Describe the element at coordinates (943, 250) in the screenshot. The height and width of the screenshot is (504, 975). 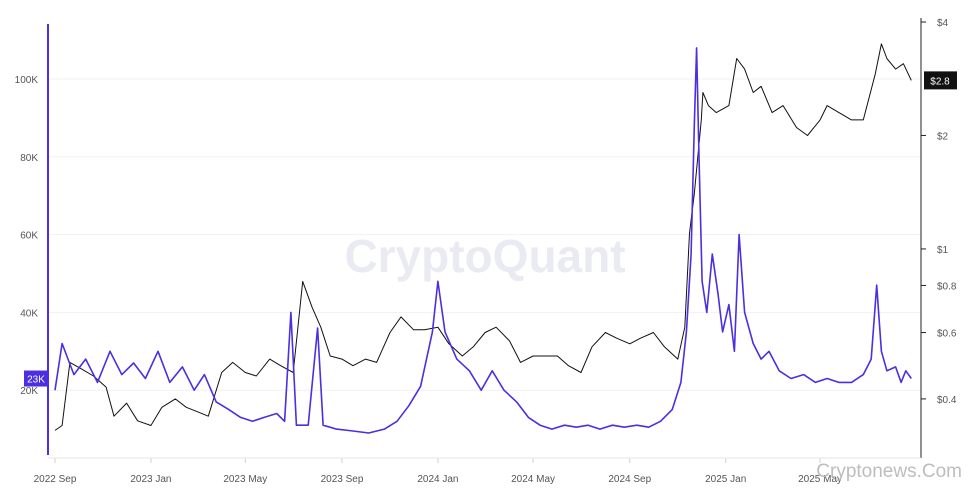
I see `right-axis-tick-label: $1` at that location.